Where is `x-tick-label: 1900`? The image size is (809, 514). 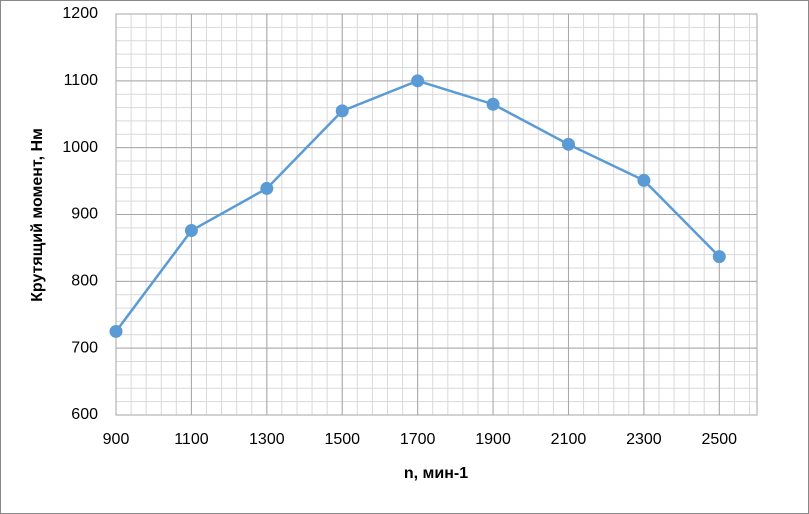
x-tick-label: 1900 is located at coordinates (493, 439).